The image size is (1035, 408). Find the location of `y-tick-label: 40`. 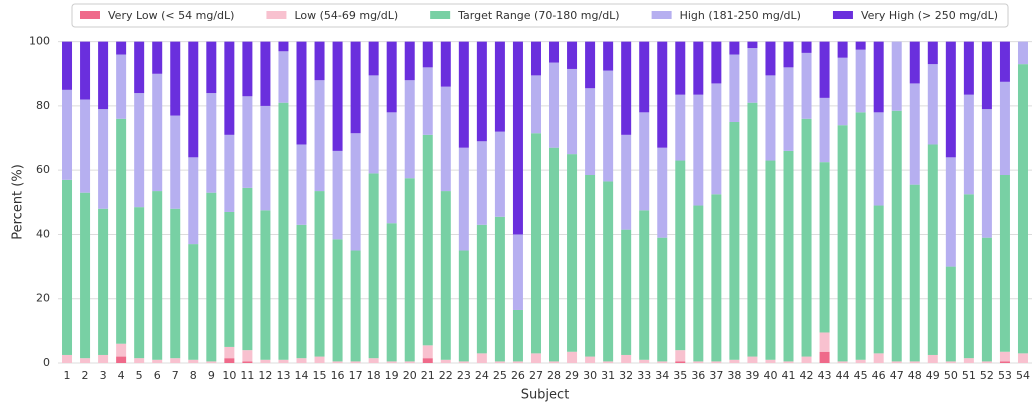

y-tick-label: 40 is located at coordinates (43, 233).